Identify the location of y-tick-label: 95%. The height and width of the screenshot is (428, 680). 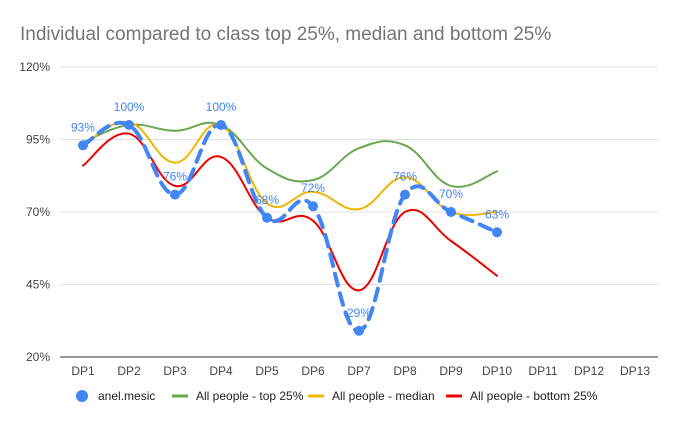
(38, 140).